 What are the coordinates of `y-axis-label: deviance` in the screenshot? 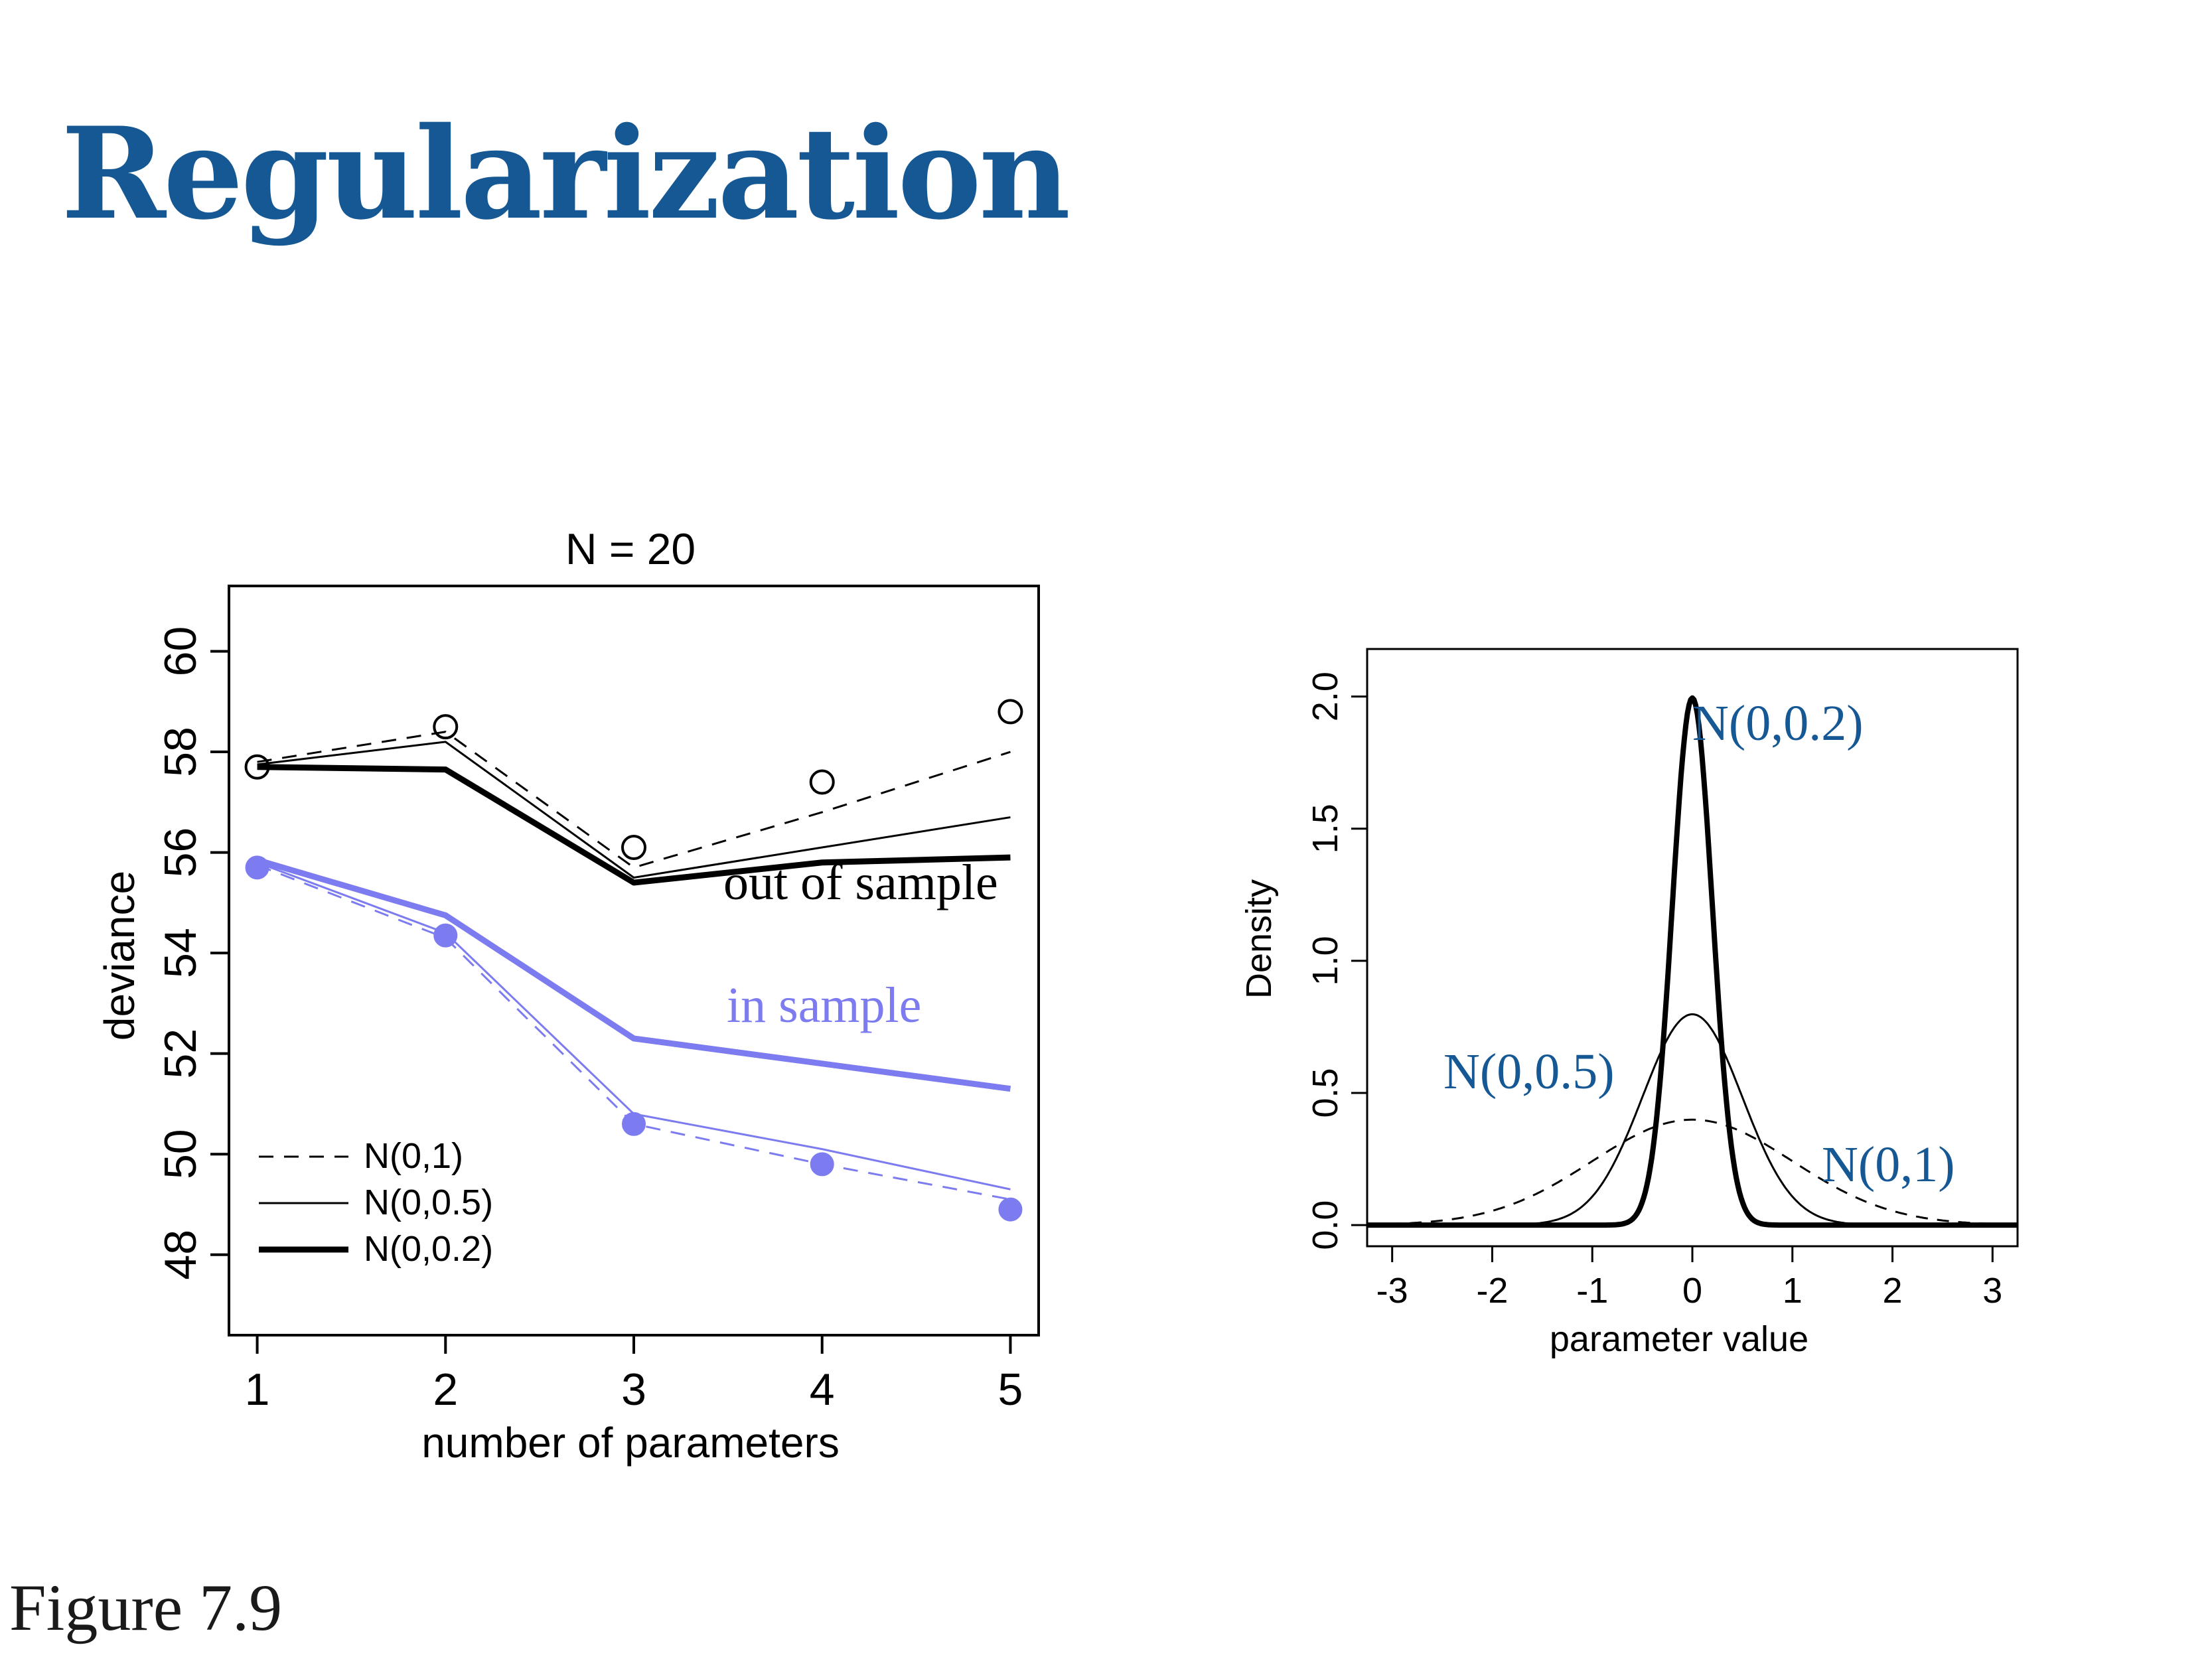 It's located at (119, 956).